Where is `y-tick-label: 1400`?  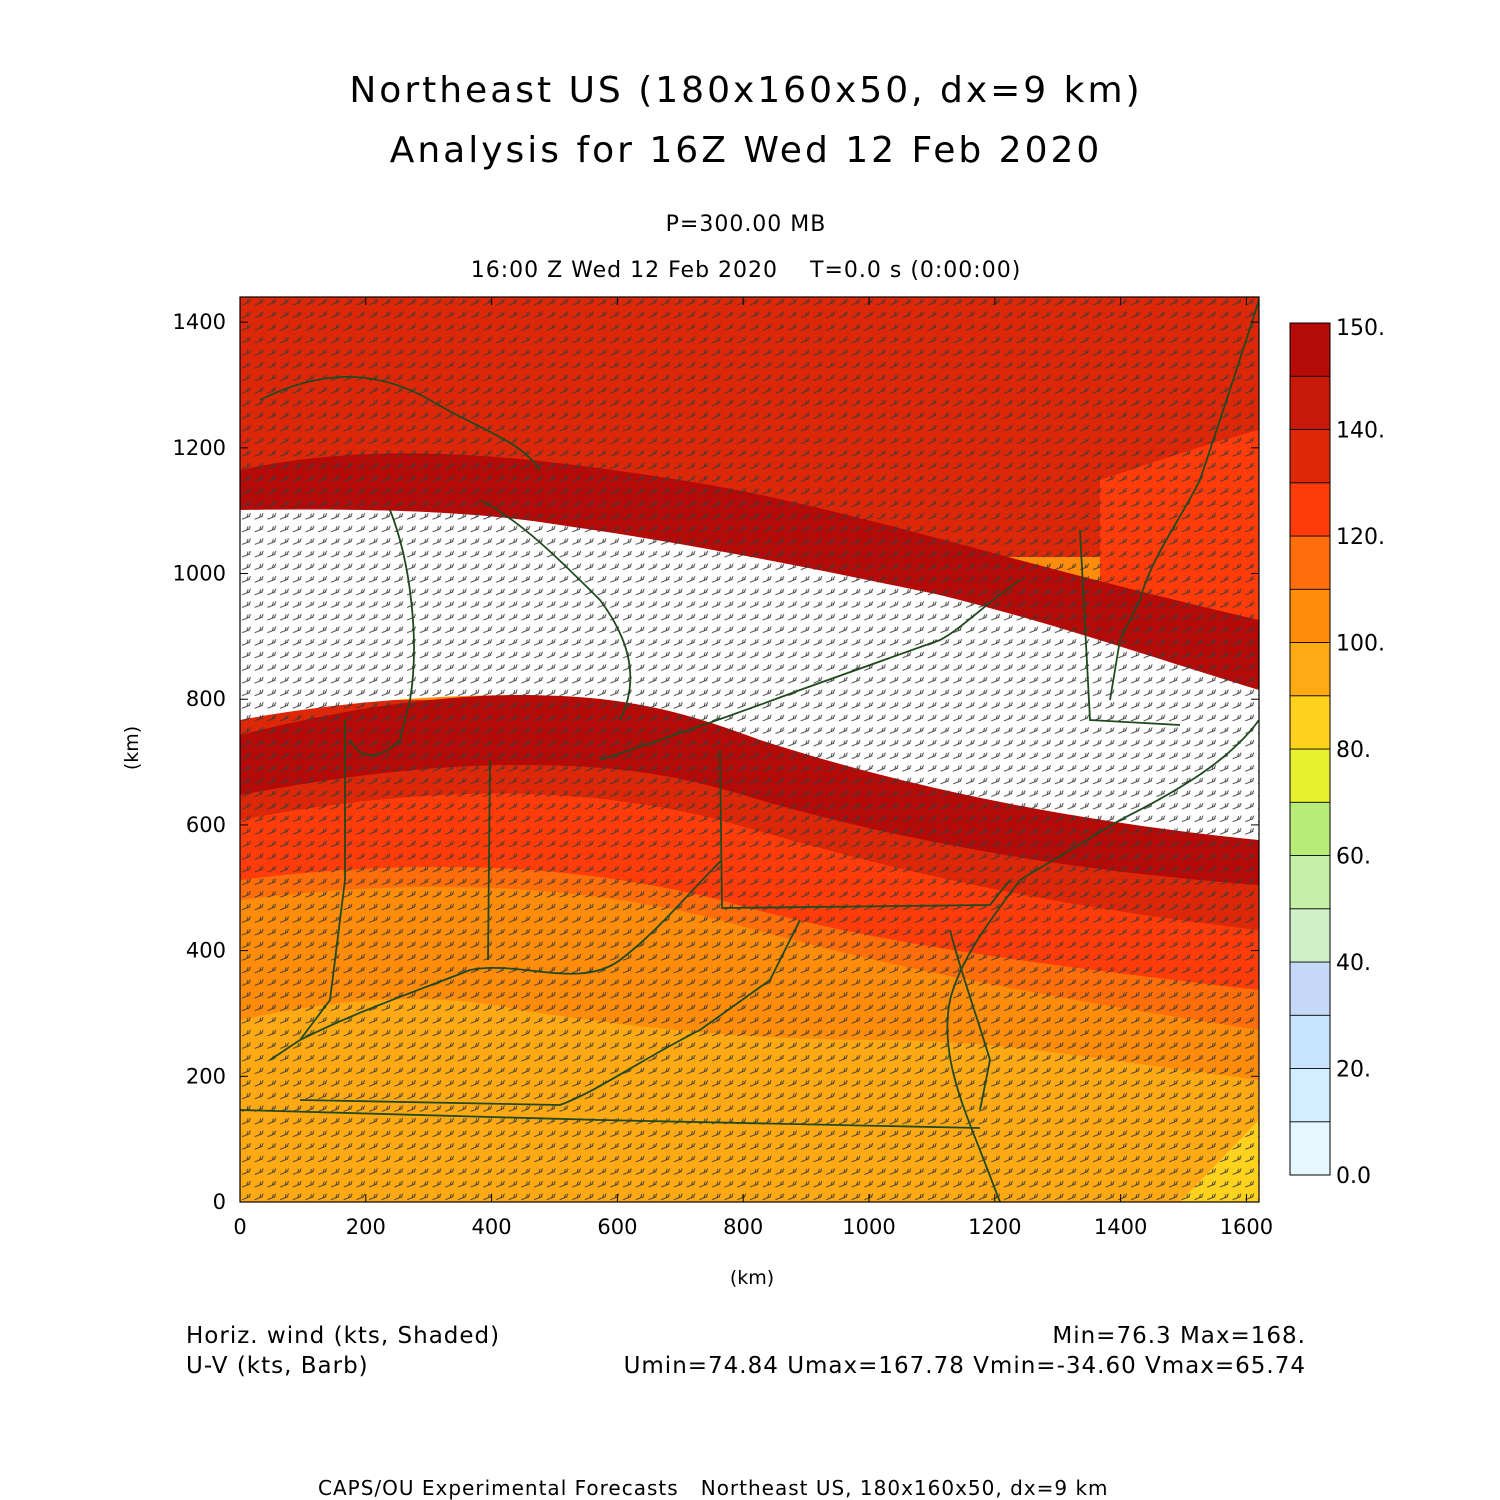 y-tick-label: 1400 is located at coordinates (199, 322).